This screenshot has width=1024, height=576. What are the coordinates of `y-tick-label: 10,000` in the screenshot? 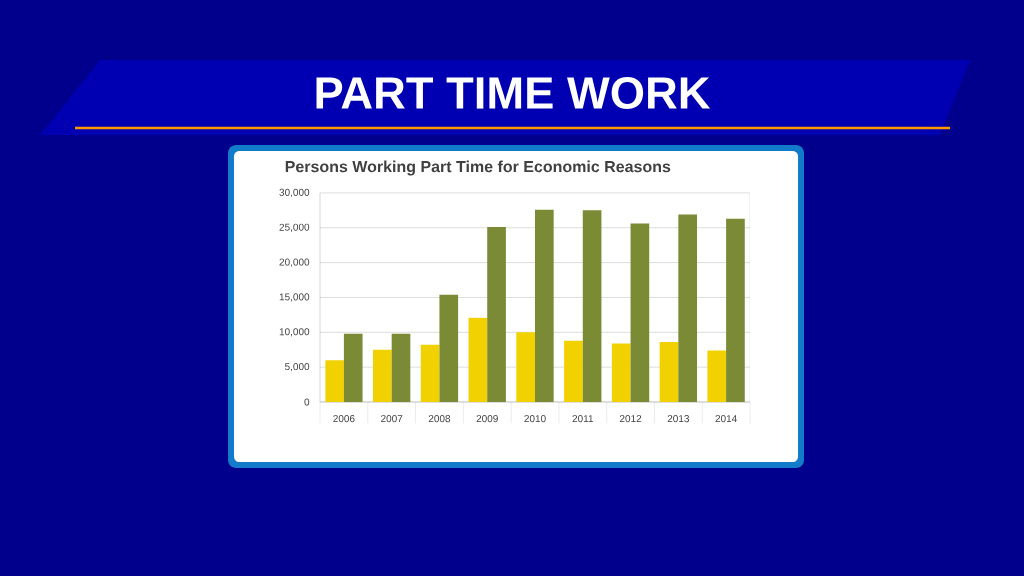 It's located at (294, 332).